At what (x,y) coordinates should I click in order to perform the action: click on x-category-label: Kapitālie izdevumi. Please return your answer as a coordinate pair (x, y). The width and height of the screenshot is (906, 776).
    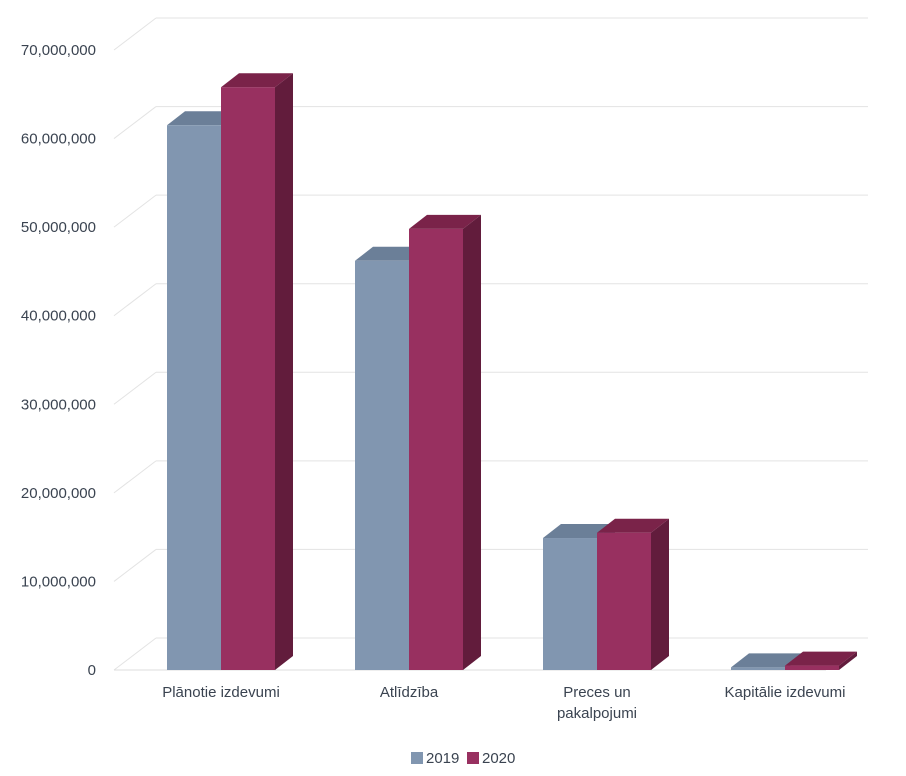
    Looking at the image, I should click on (785, 692).